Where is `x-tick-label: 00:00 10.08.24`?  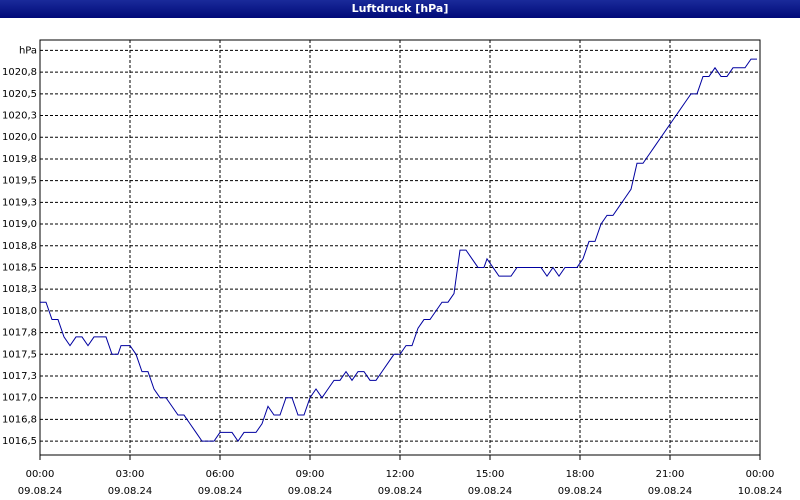 x-tick-label: 00:00 10.08.24 is located at coordinates (760, 483).